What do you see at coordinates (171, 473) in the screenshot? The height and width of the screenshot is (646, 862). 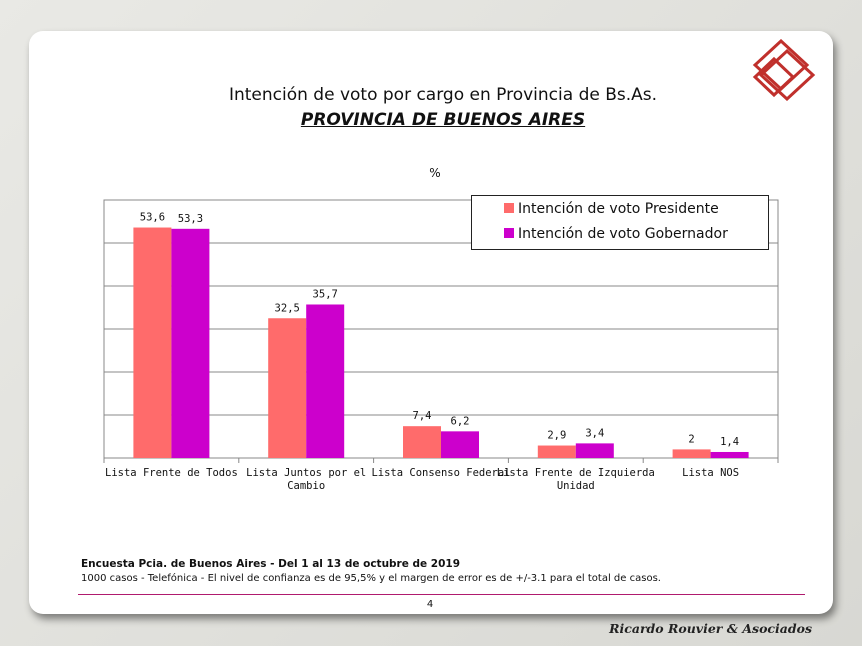 I see `category-label: Lista Frente de Todos` at bounding box center [171, 473].